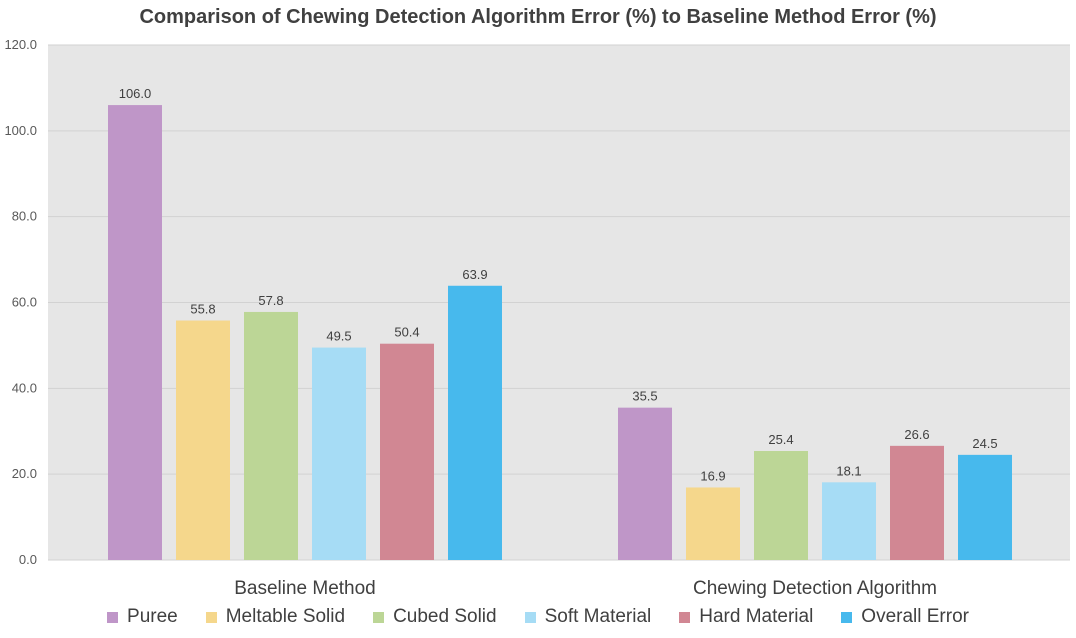  Describe the element at coordinates (28, 559) in the screenshot. I see `y-tick-label: 0.0` at that location.